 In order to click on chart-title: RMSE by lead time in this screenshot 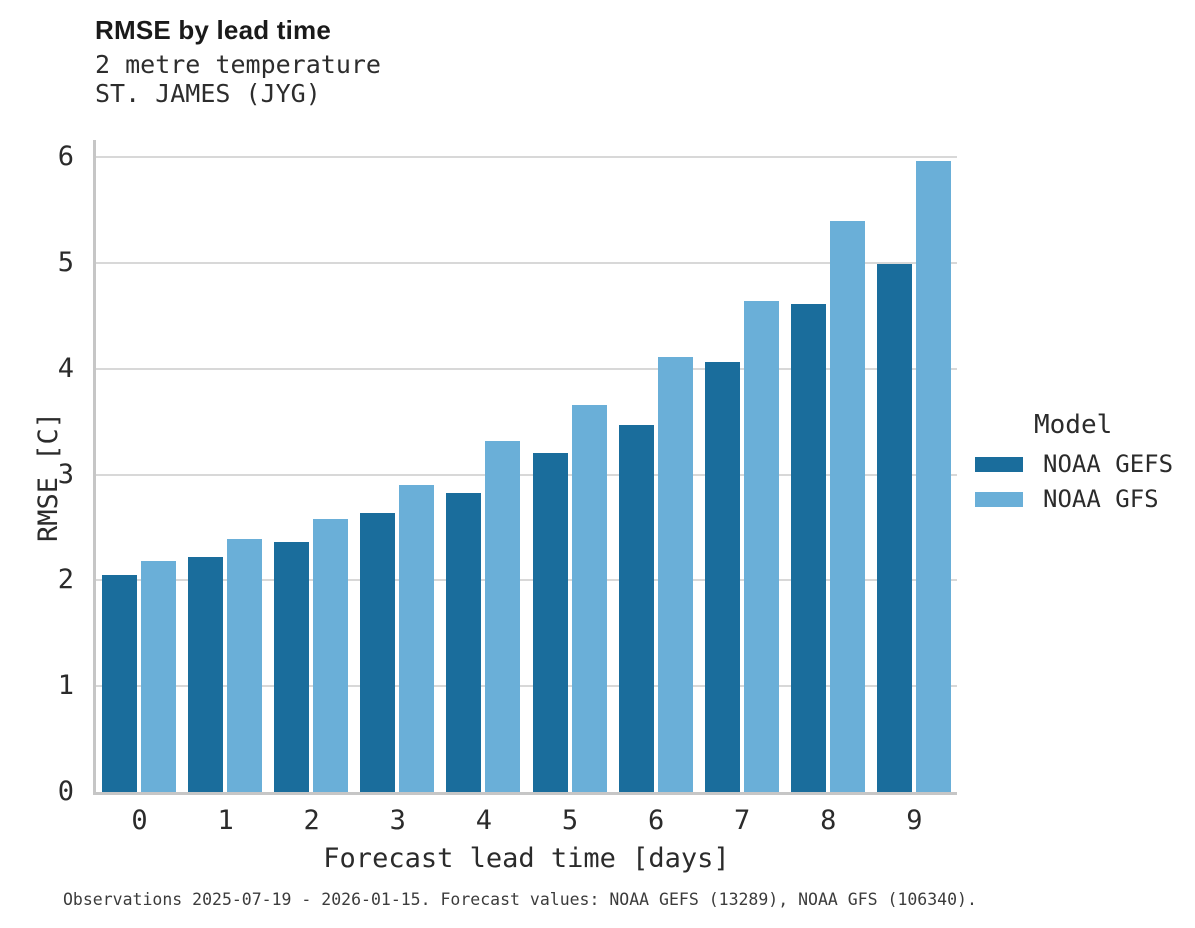, I will do `click(213, 30)`.